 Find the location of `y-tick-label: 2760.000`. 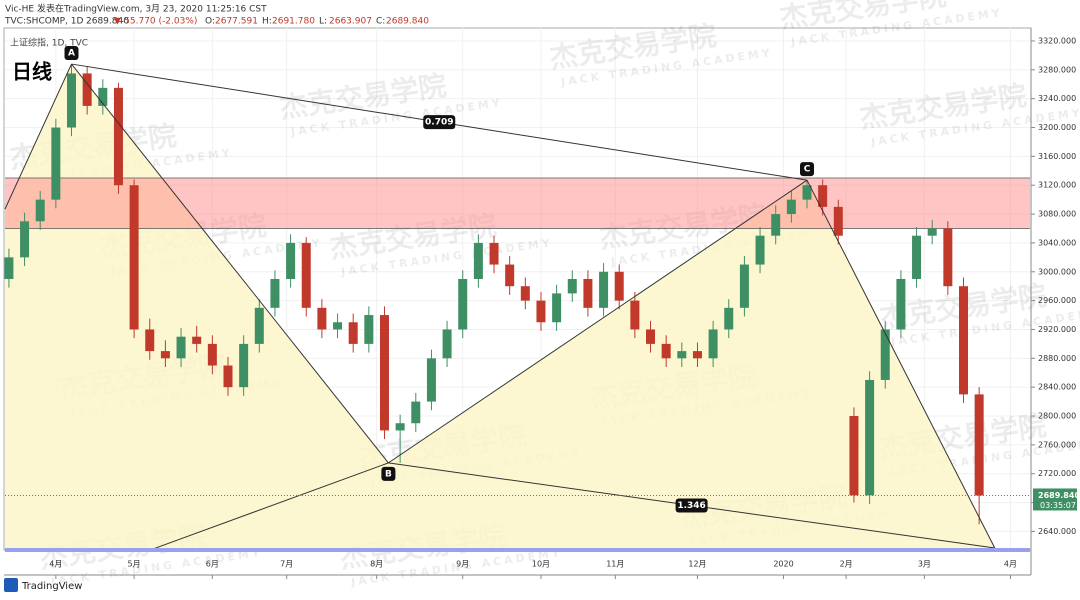

y-tick-label: 2760.000 is located at coordinates (1057, 444).